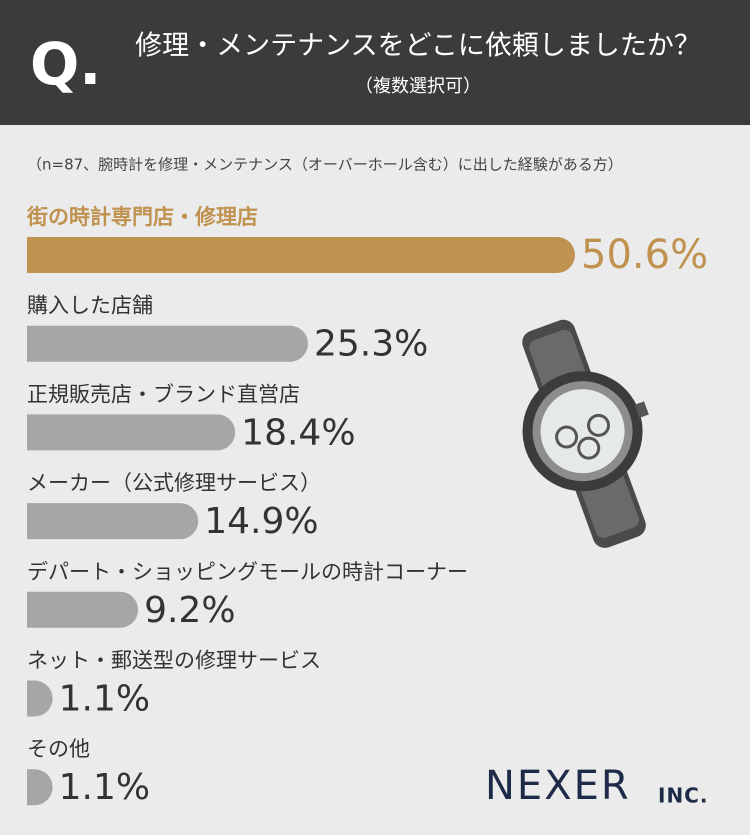 Image resolution: width=750 pixels, height=835 pixels. Describe the element at coordinates (174, 661) in the screenshot. I see `category-label: ネット・郵送型の修理サービス` at that location.